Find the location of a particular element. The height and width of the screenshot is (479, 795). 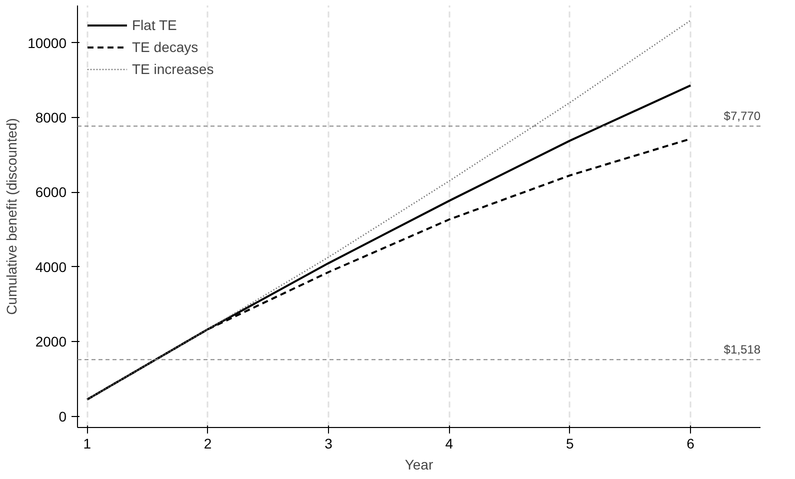

legend-label: Flat TE is located at coordinates (154, 25).